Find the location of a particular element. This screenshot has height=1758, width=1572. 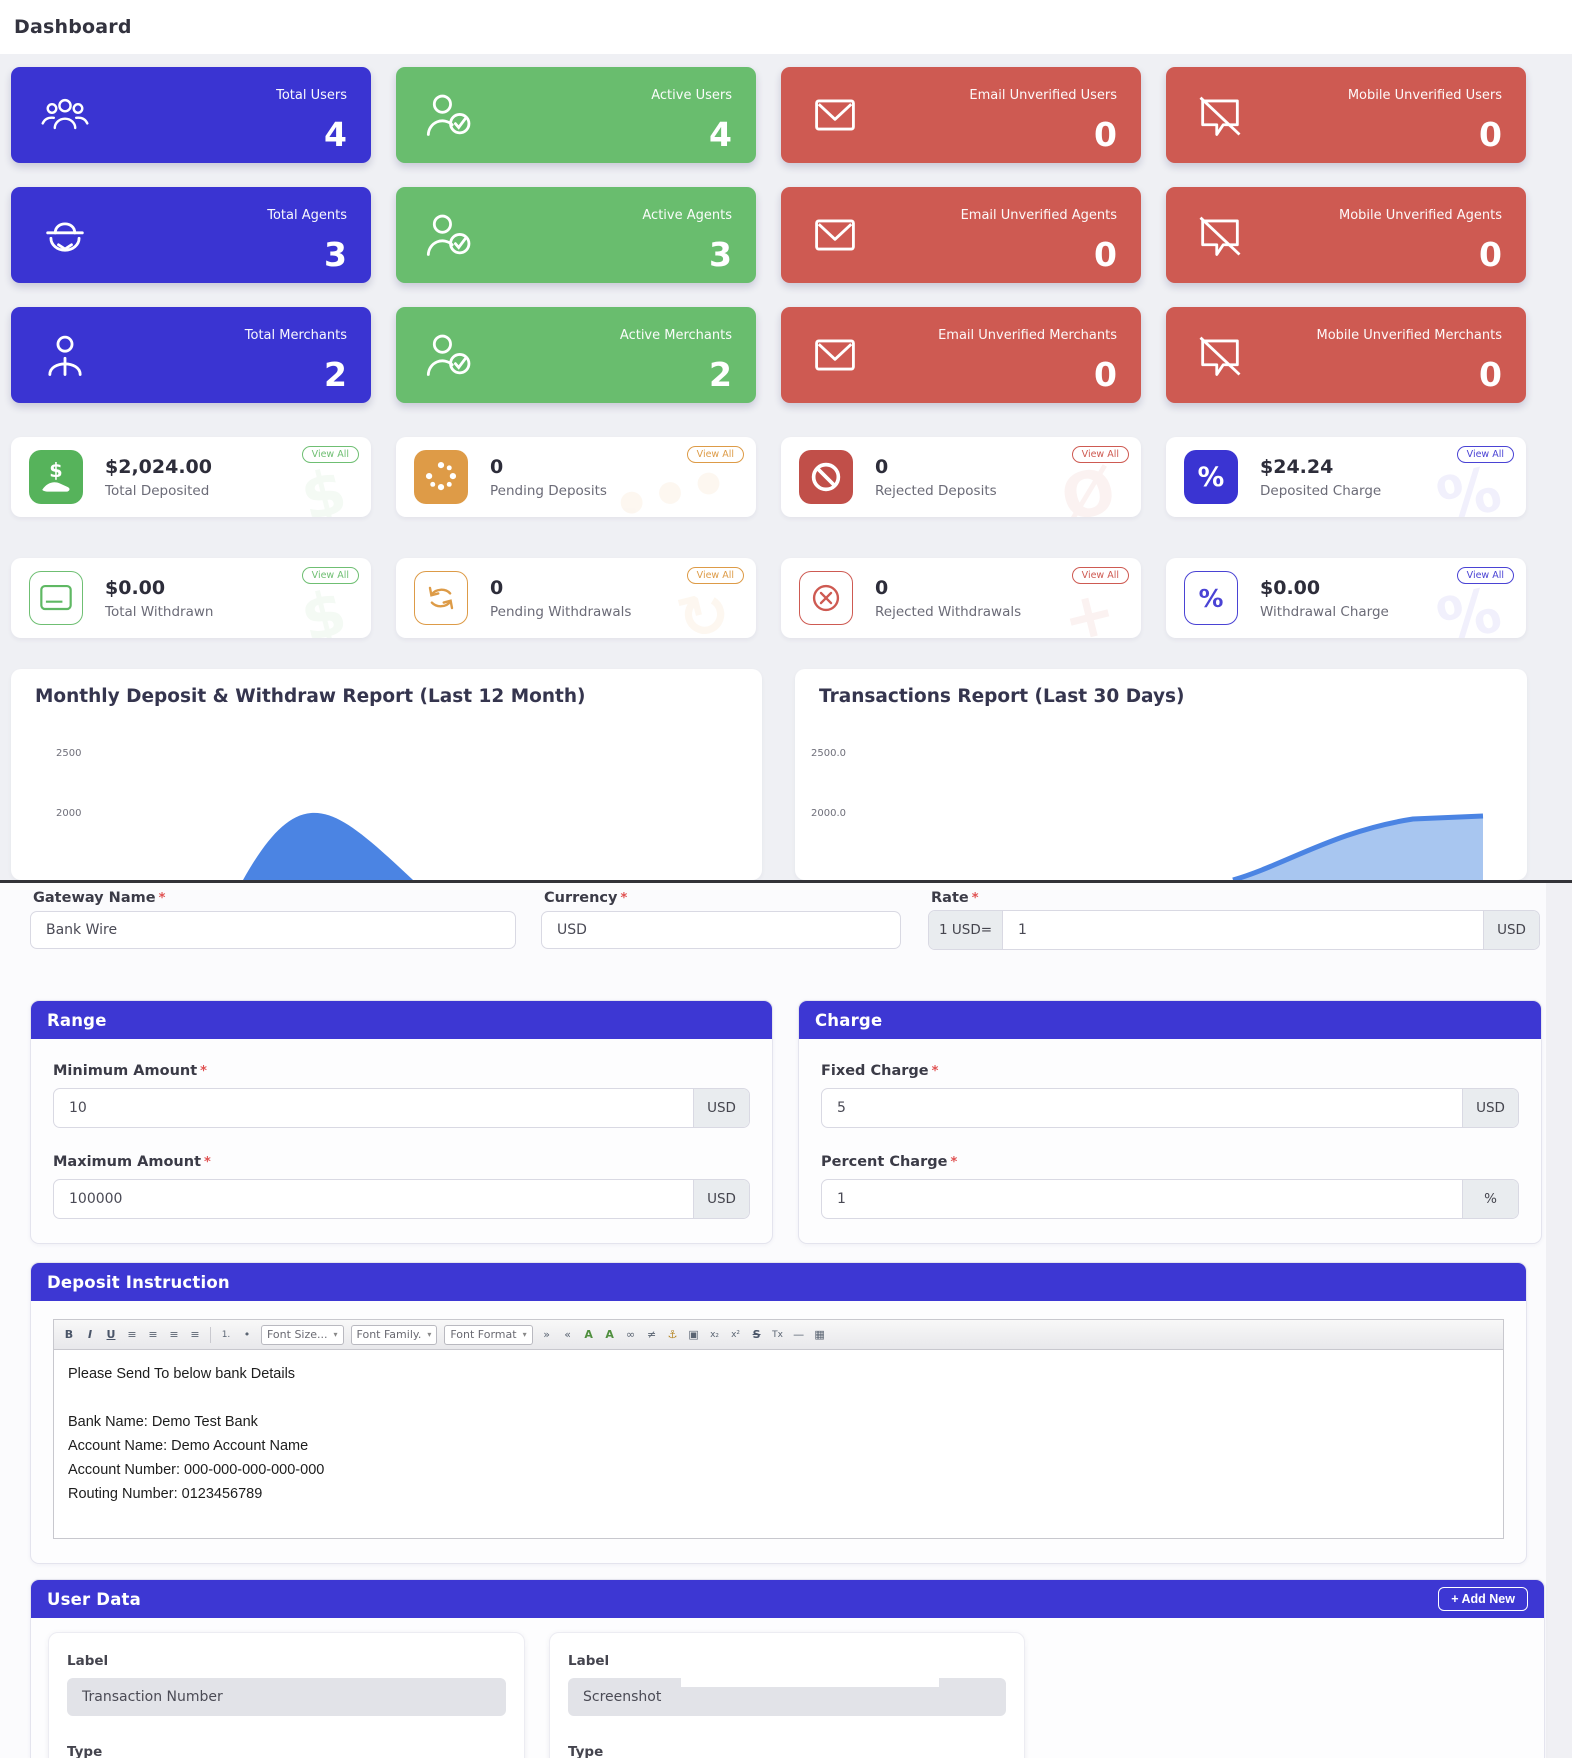

user-data-item: Label Screenshot Type is located at coordinates (787, 1695).